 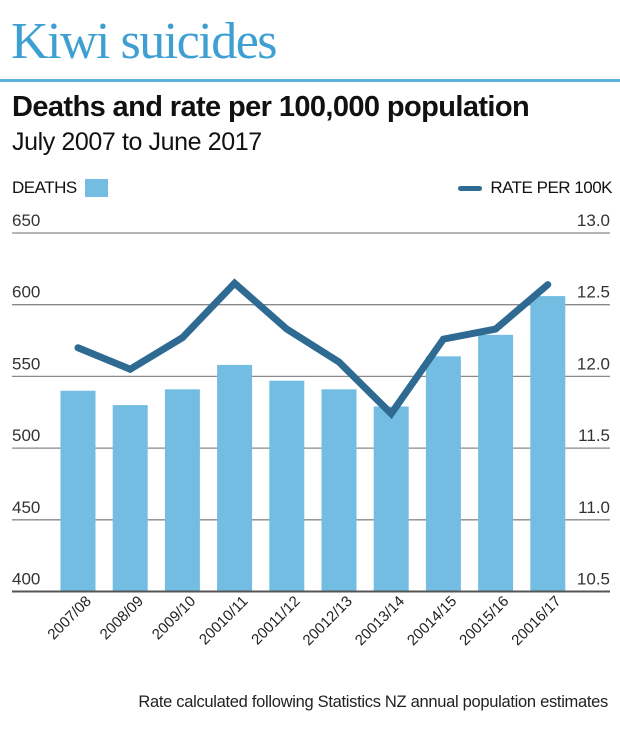 I want to click on x-tick-label: 20016/17, so click(x=536, y=621).